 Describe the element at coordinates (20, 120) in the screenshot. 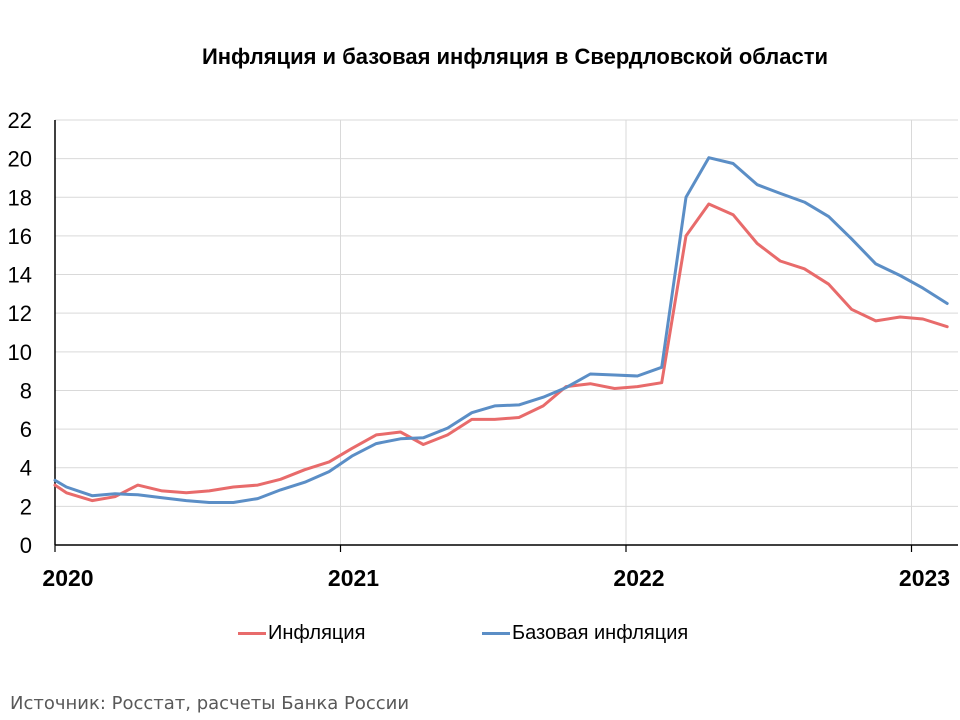

I see `y-tick-label: 22` at that location.